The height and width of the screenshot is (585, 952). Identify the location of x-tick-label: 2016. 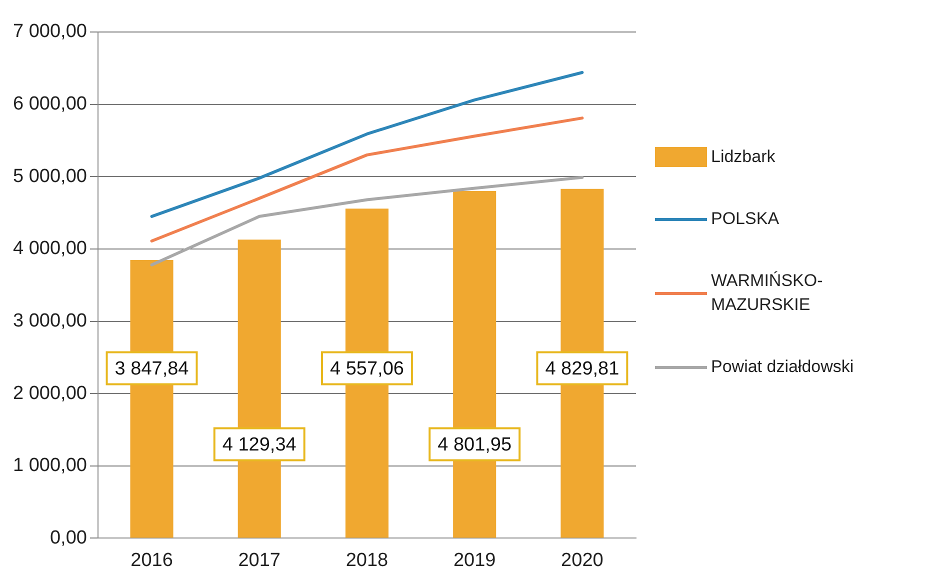
(151, 560).